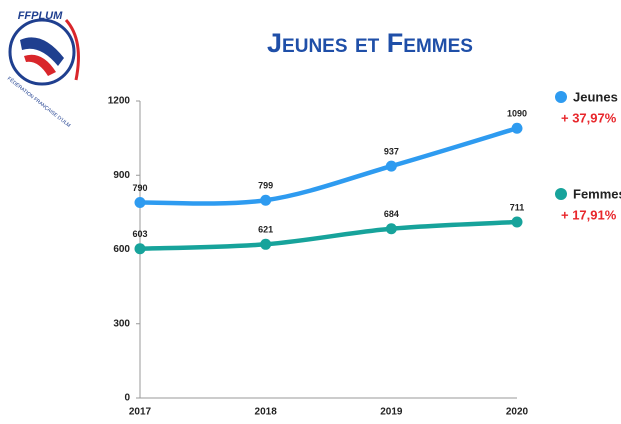 The width and height of the screenshot is (621, 424). What do you see at coordinates (391, 412) in the screenshot?
I see `x-tick-label: 2019` at bounding box center [391, 412].